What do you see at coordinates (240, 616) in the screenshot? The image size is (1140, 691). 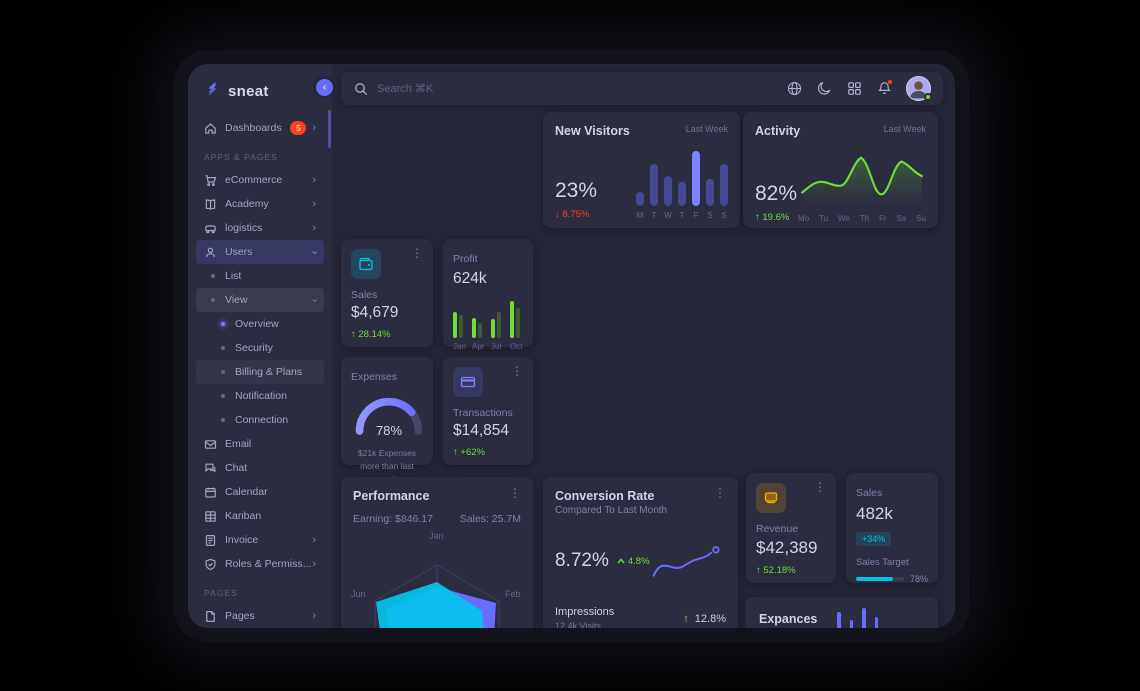 I see `sidebar-item-label: Pages` at bounding box center [240, 616].